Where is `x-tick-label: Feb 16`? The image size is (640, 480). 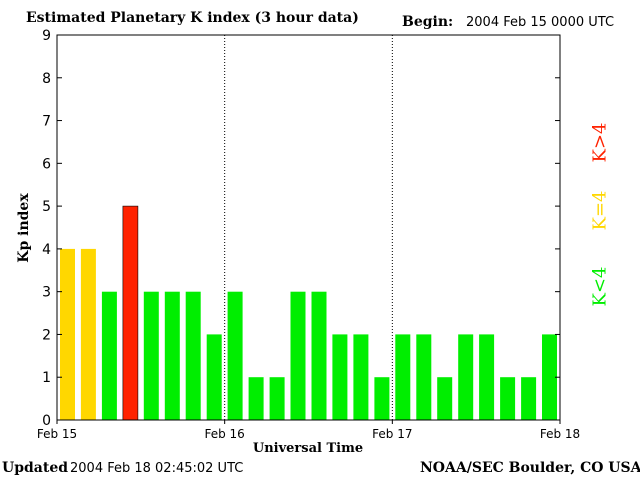 x-tick-label: Feb 16 is located at coordinates (224, 434).